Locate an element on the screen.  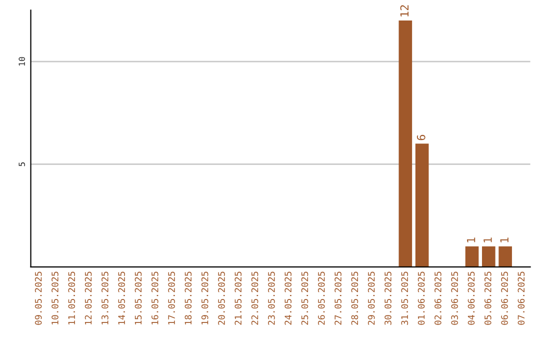
x-tick-label: 30.05.2025 is located at coordinates (388, 298).